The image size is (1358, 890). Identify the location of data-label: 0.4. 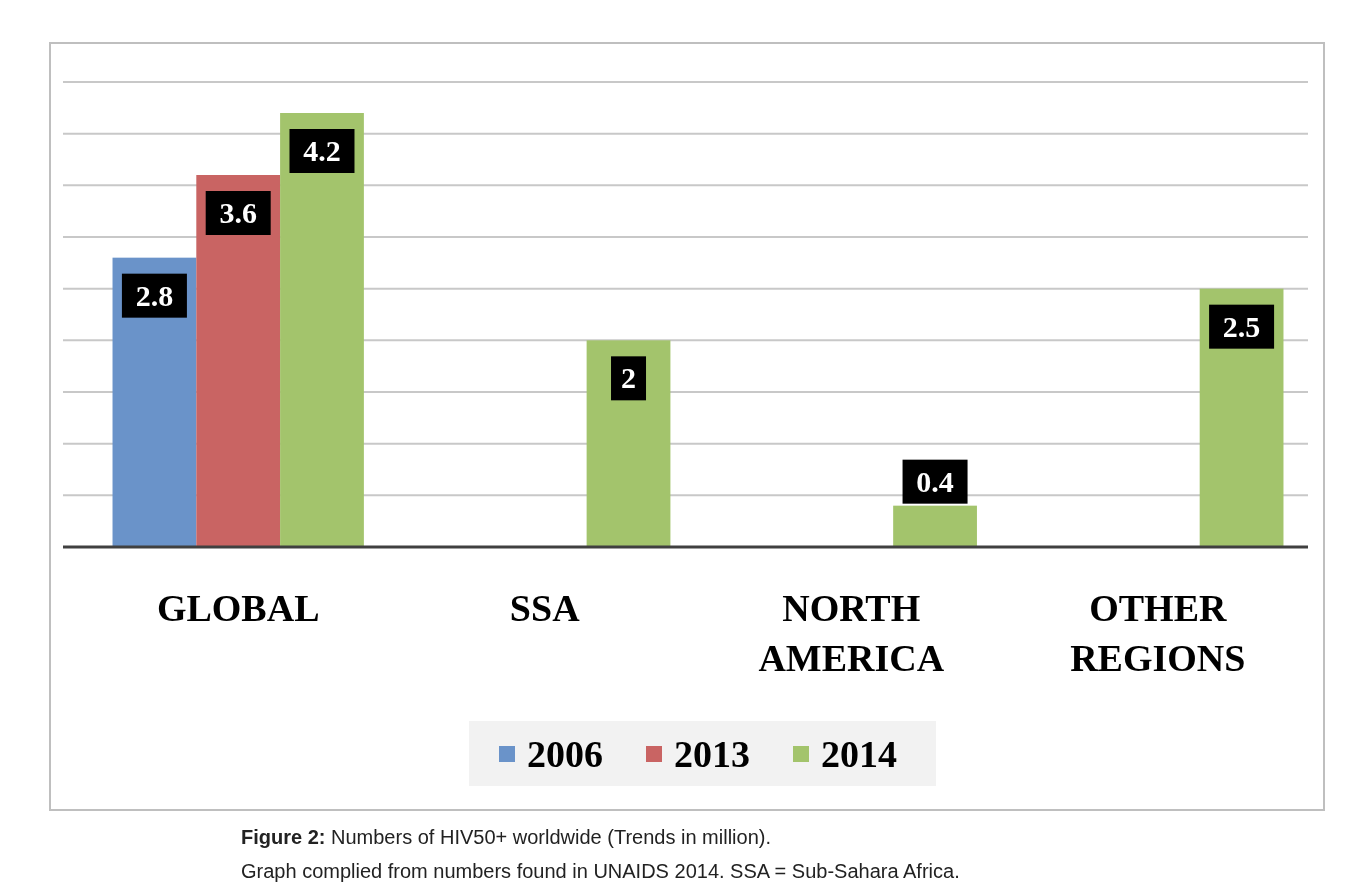
(935, 481).